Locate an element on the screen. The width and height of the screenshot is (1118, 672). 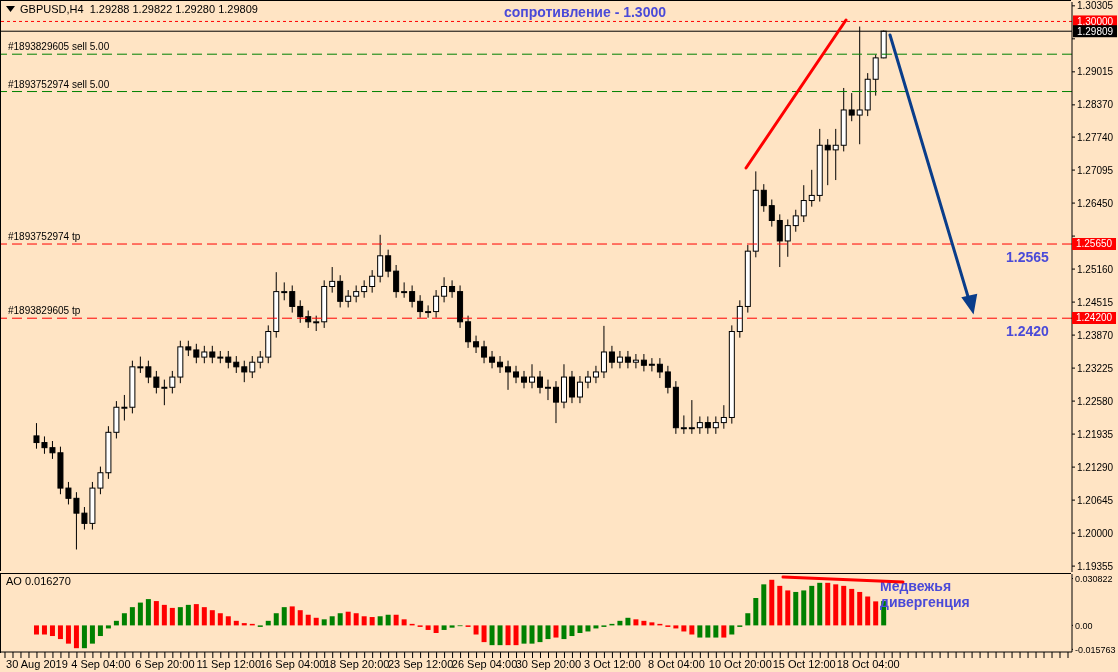
y-tick-label: 0.00 is located at coordinates (1084, 625).